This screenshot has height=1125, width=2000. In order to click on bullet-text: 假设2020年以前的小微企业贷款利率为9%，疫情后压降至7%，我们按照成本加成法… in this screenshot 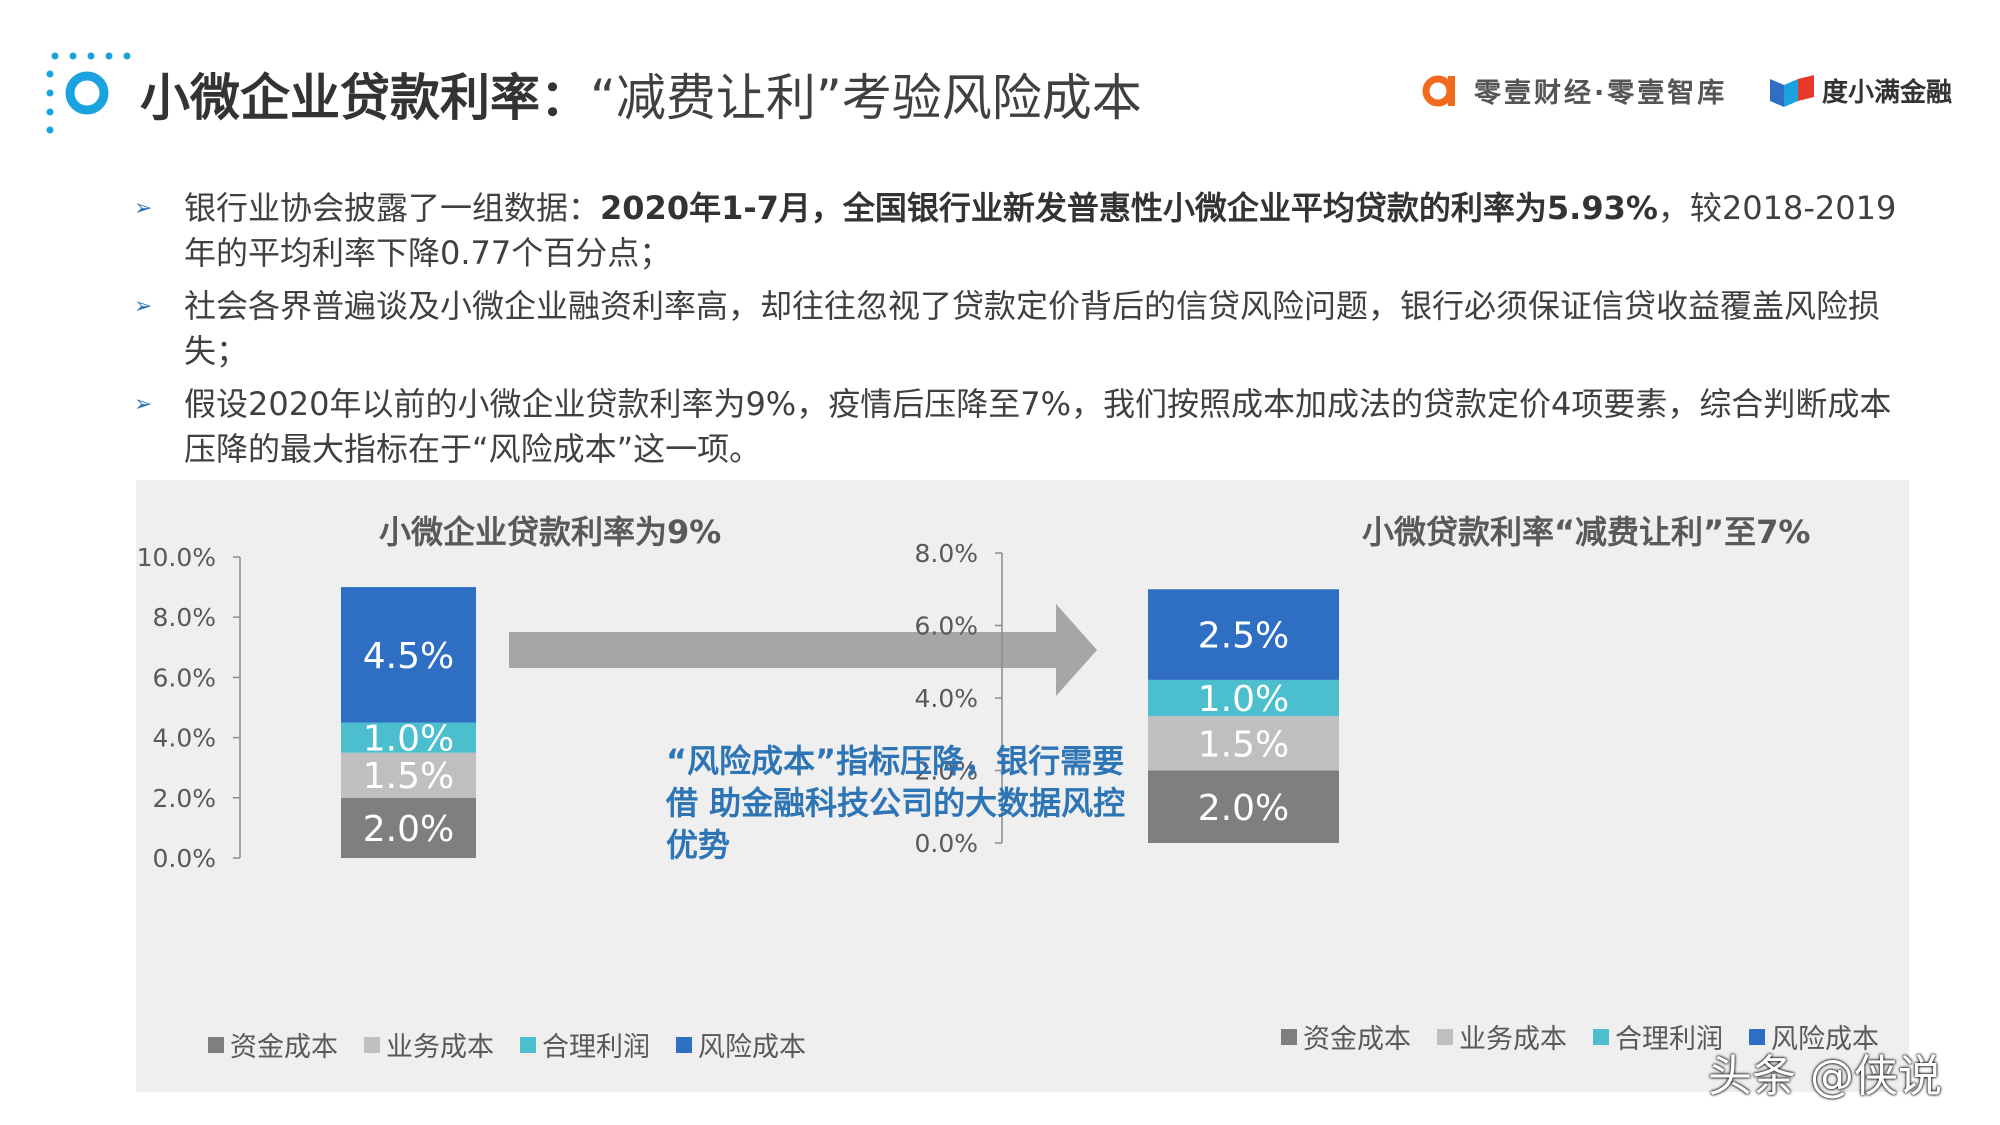, I will do `click(1038, 426)`.